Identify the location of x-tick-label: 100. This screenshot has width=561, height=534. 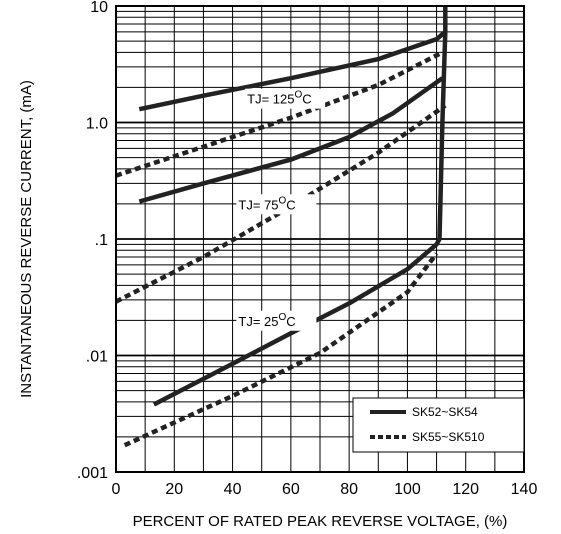
(407, 489).